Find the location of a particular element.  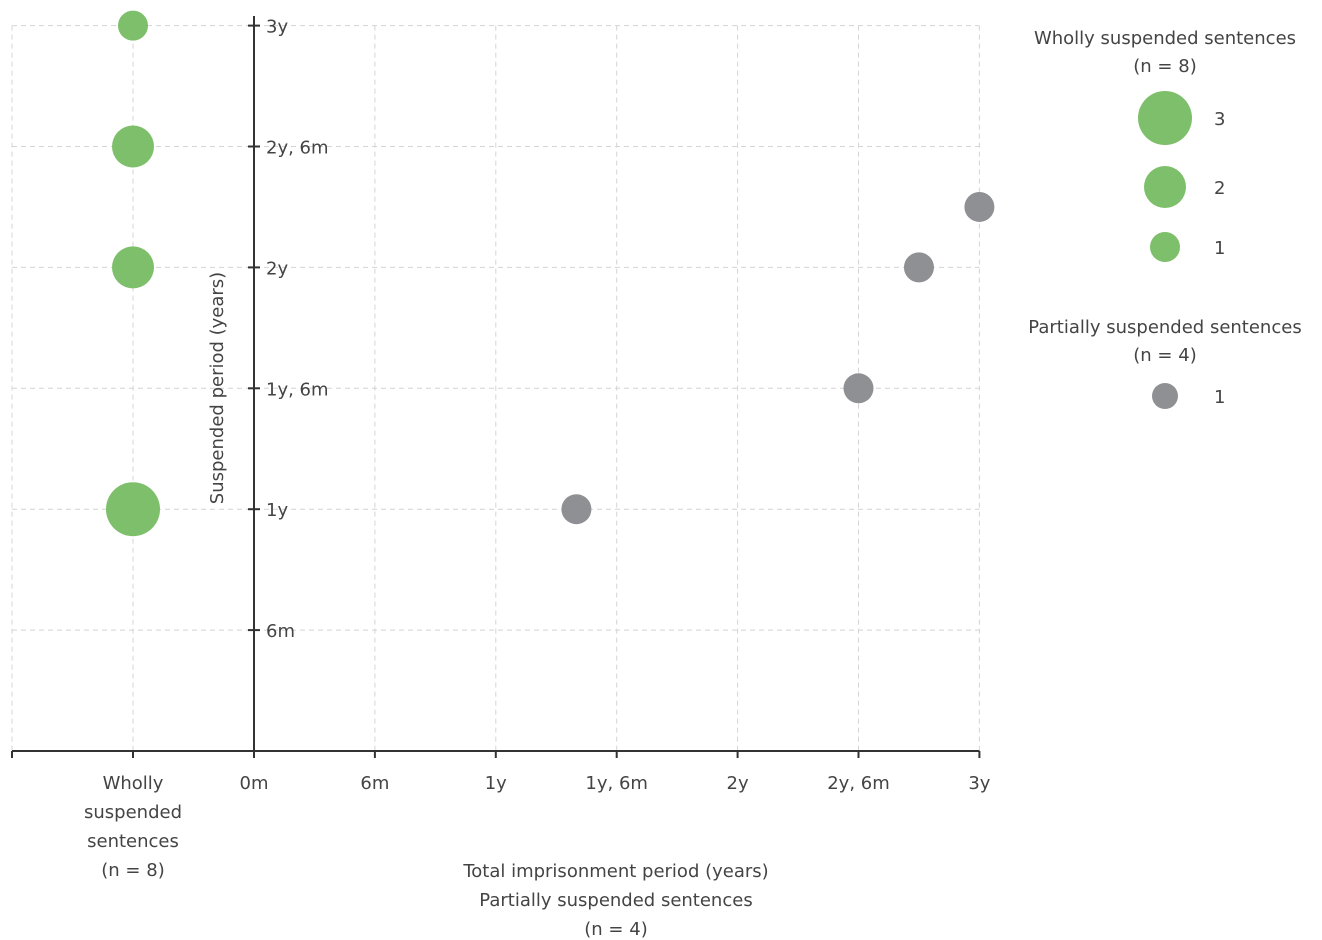

y-tick-label: 2y, 6m is located at coordinates (297, 148).